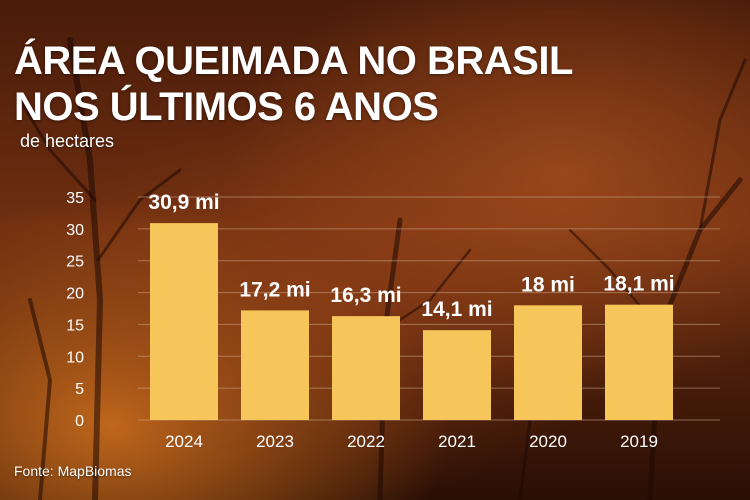  What do you see at coordinates (457, 375) in the screenshot?
I see `bar-2021` at bounding box center [457, 375].